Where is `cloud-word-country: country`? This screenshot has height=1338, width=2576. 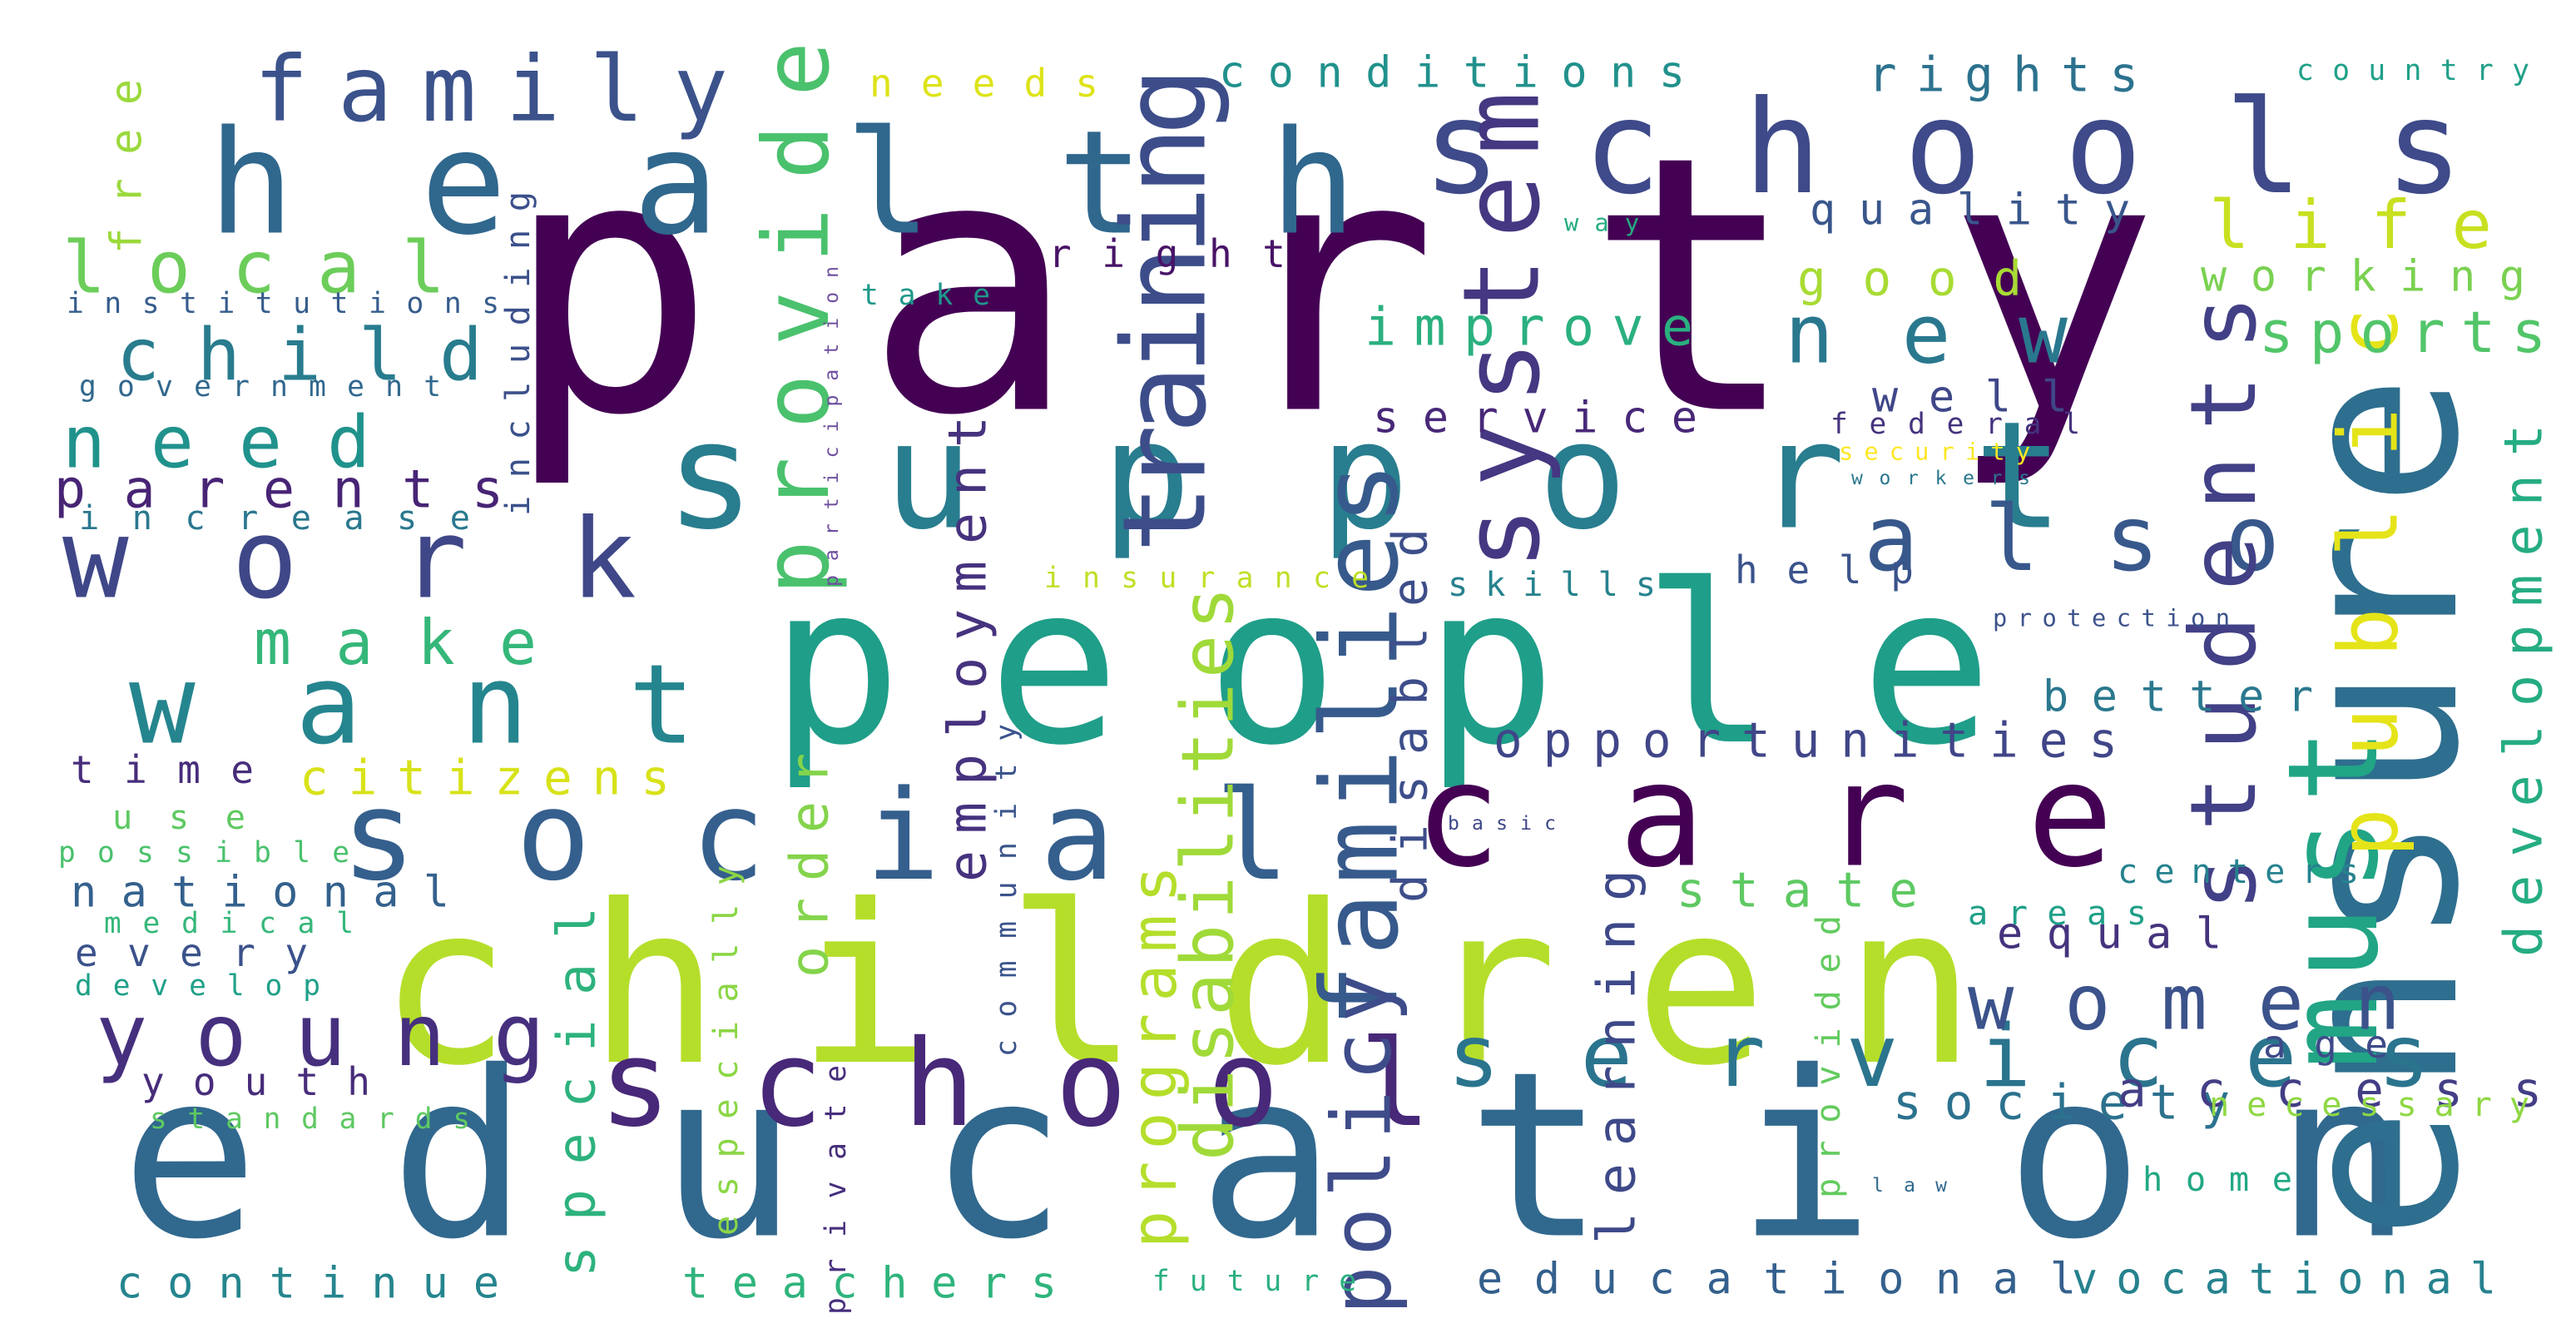 cloud-word-country: country is located at coordinates (2412, 70).